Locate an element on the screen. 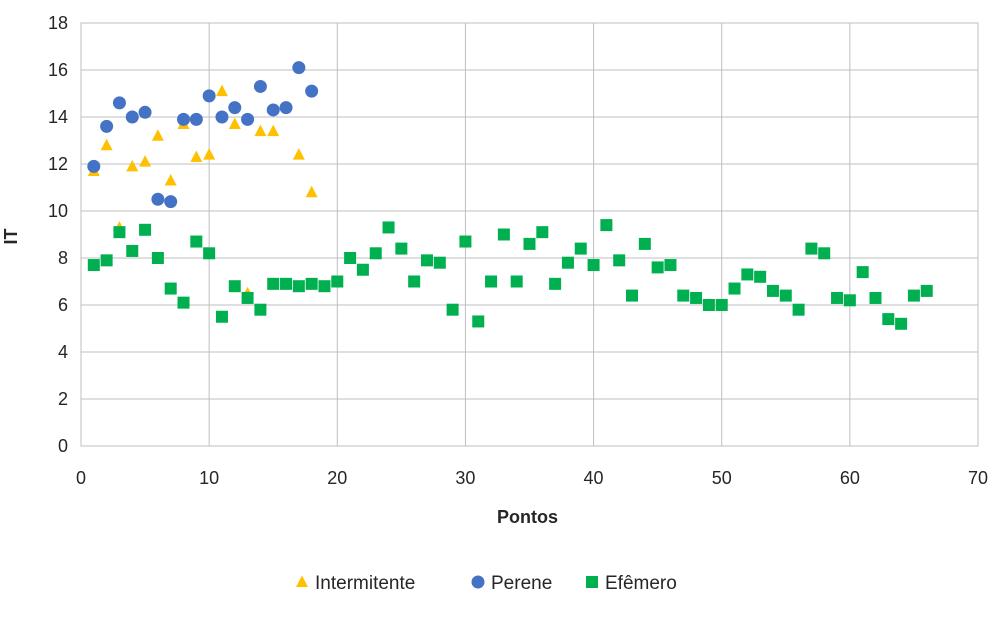 The width and height of the screenshot is (1002, 622). series-circle is located at coordinates (203, 135).